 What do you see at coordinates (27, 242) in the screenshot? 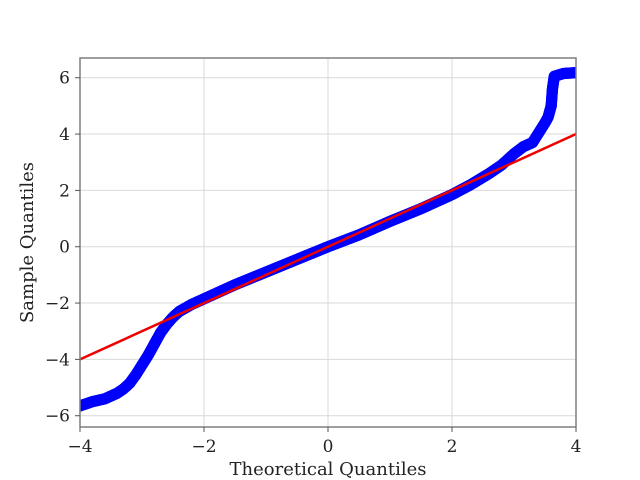
I see `y-axis-label: Sample Quantiles` at bounding box center [27, 242].